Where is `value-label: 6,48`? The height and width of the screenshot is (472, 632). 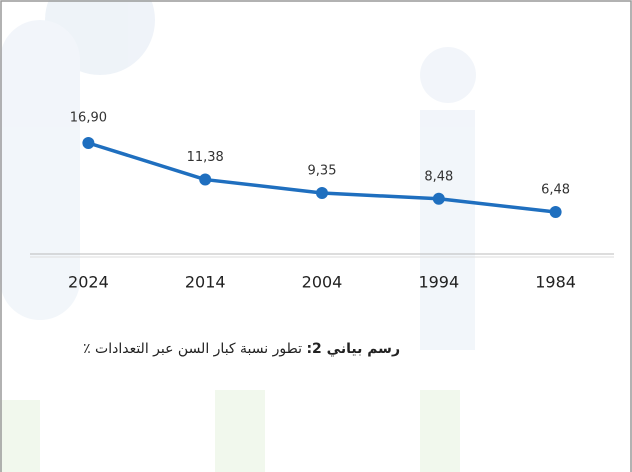 value-label: 6,48 is located at coordinates (555, 190).